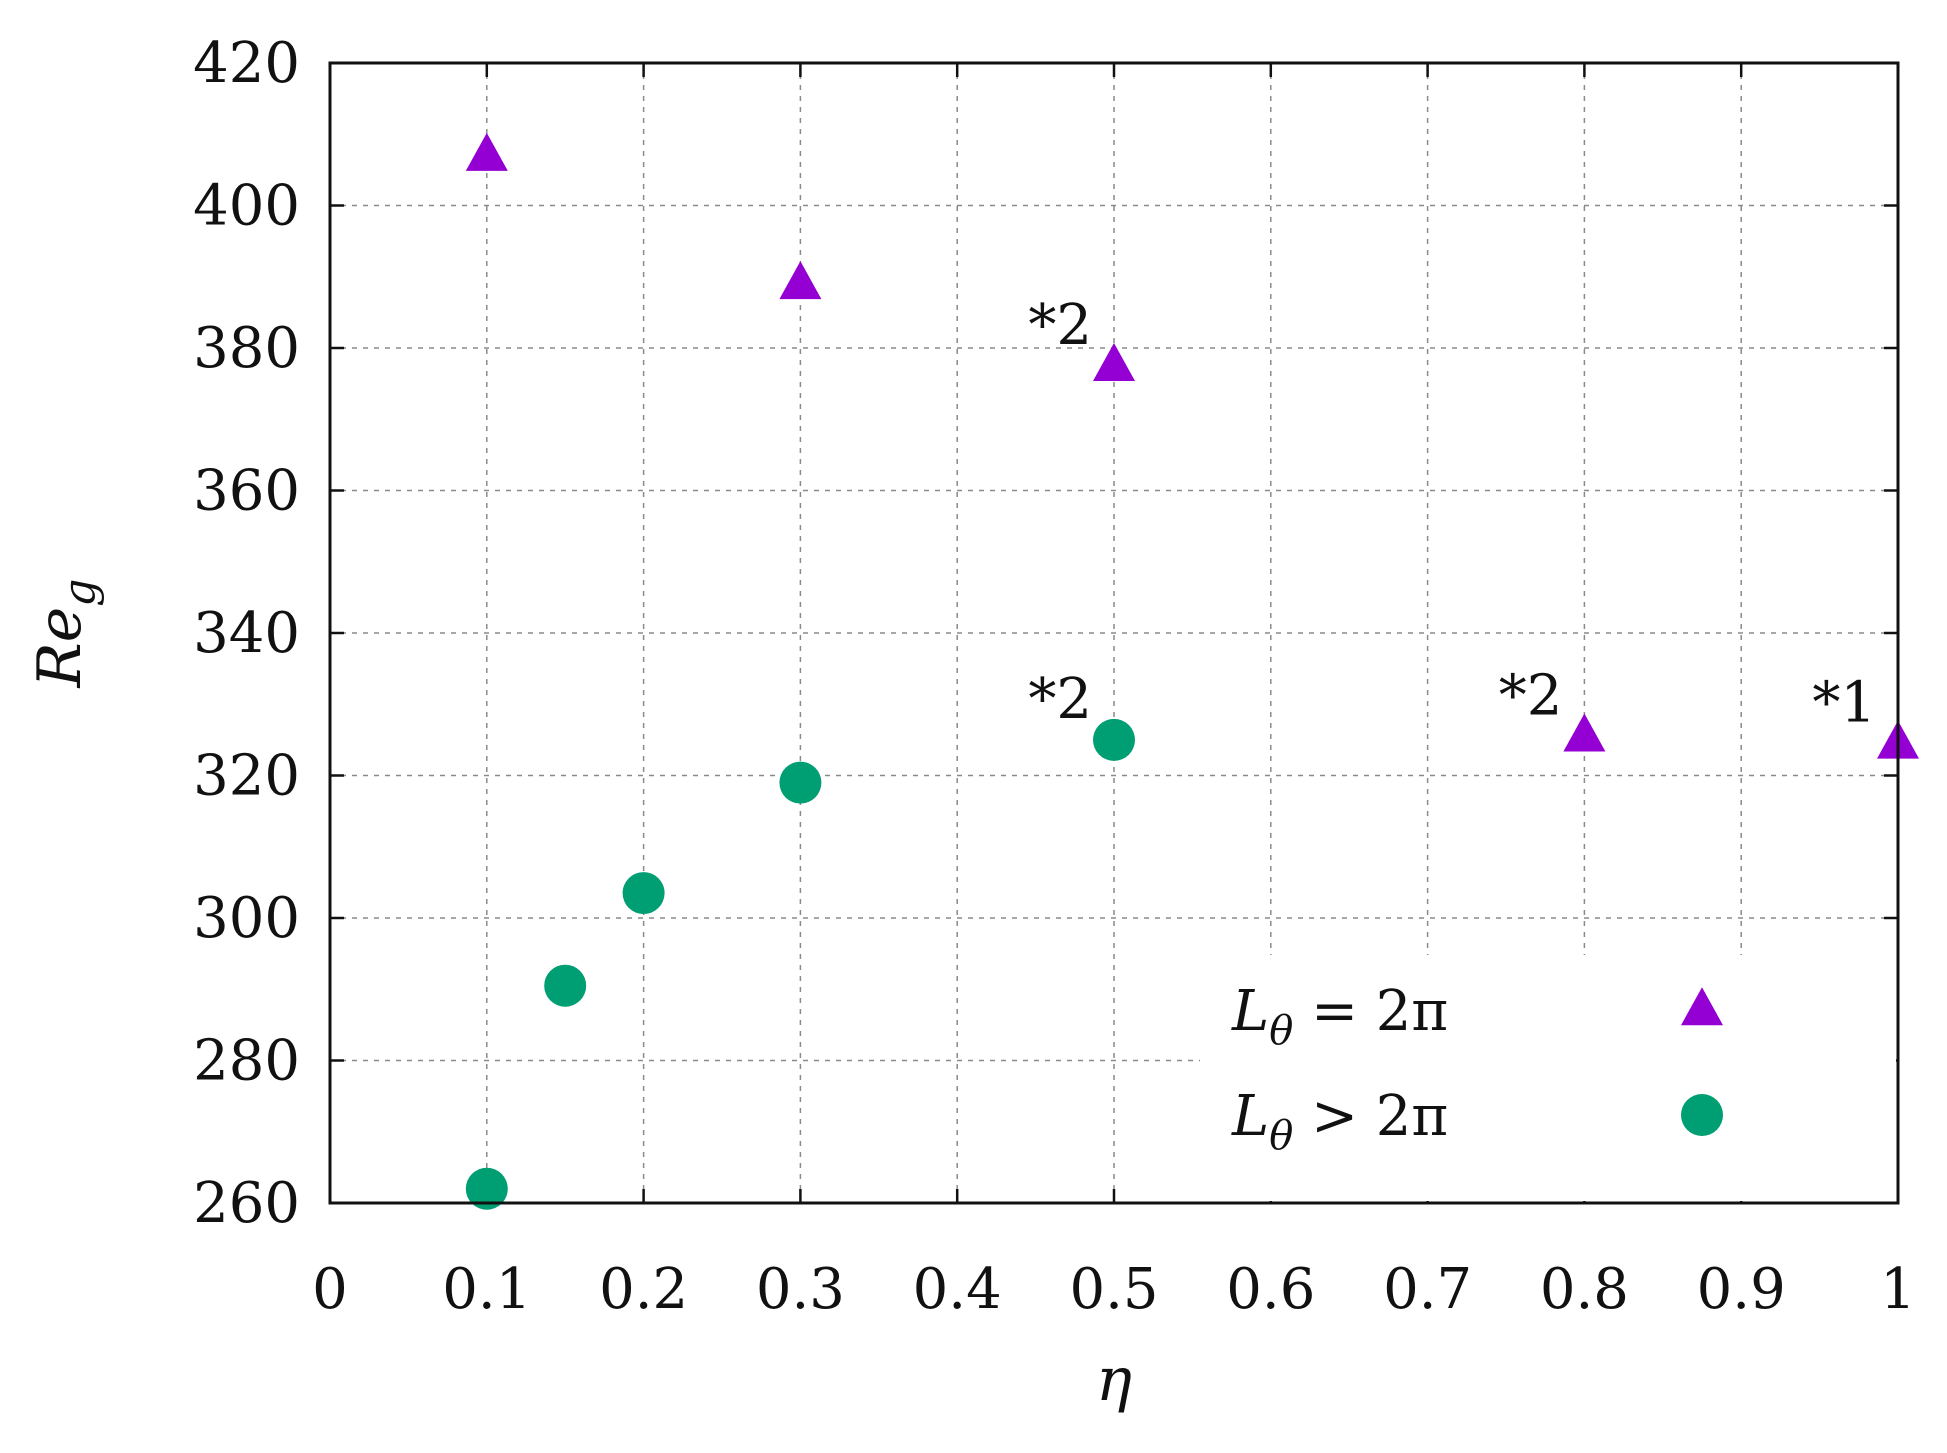  I want to click on x-tick-label: 0.8, so click(1584, 1289).